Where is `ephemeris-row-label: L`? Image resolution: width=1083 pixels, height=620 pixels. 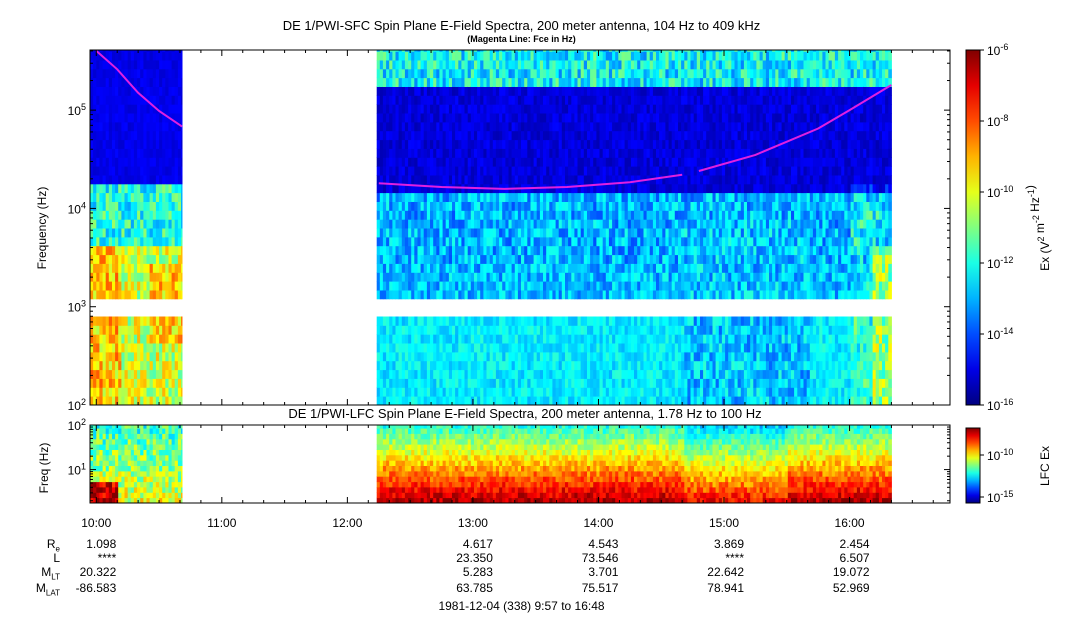
ephemeris-row-label: L is located at coordinates (56, 558).